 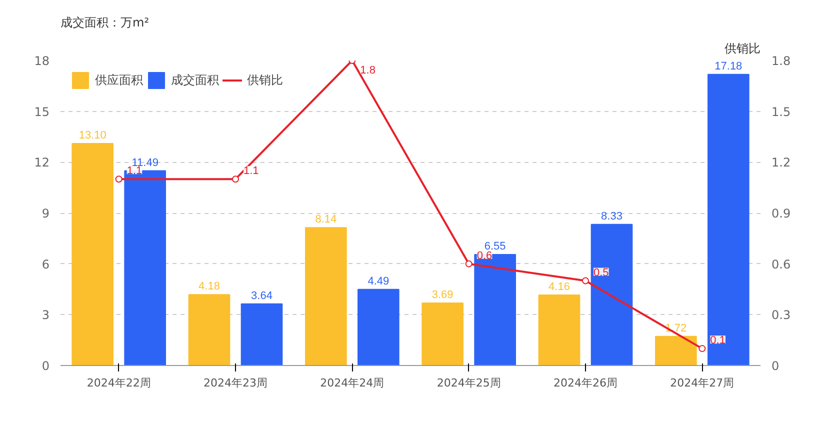 I want to click on data-label: 3.69, so click(x=443, y=294).